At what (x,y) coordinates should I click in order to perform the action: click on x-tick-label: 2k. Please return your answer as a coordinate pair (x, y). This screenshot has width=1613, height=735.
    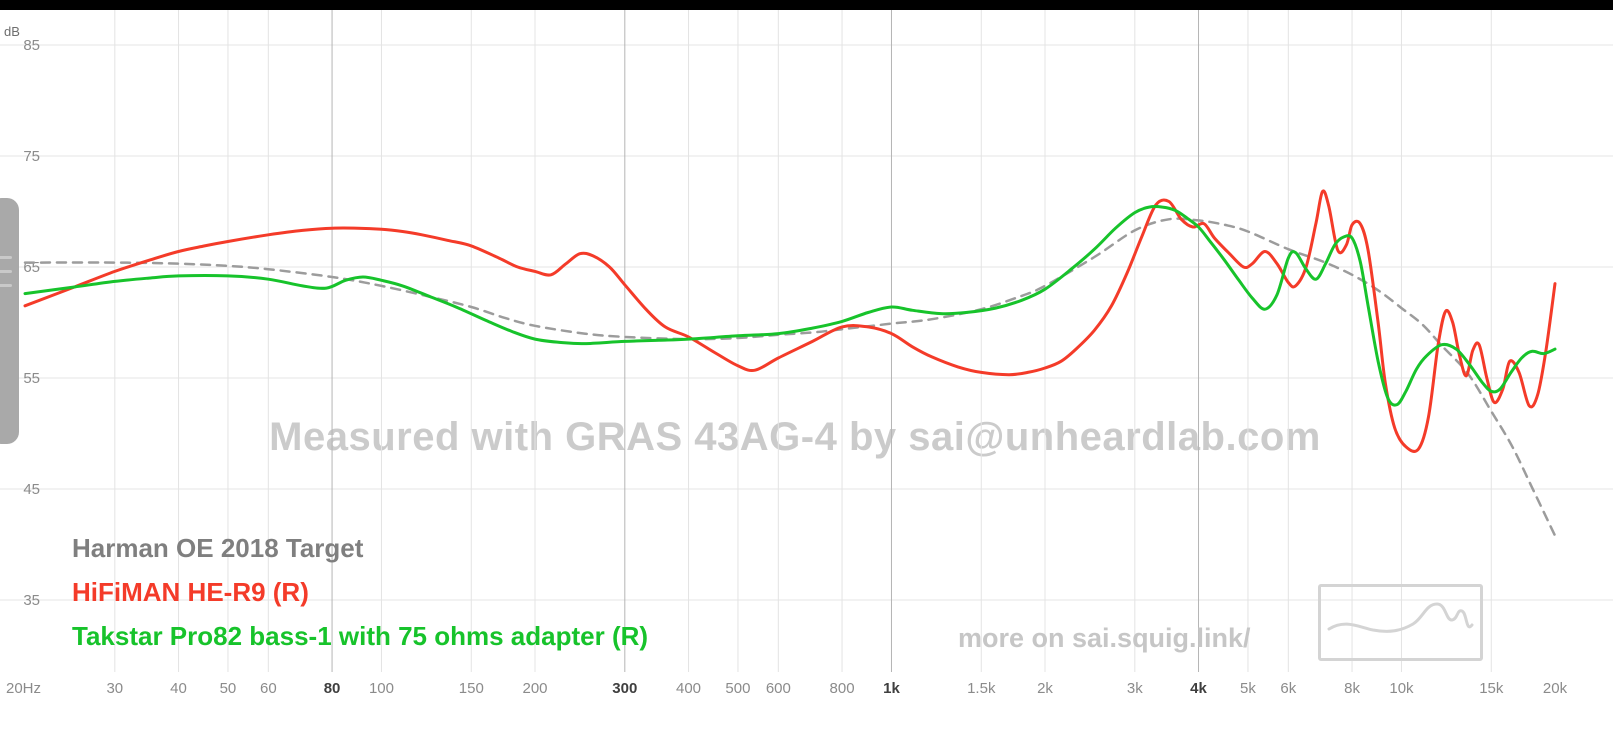
    Looking at the image, I should click on (1045, 688).